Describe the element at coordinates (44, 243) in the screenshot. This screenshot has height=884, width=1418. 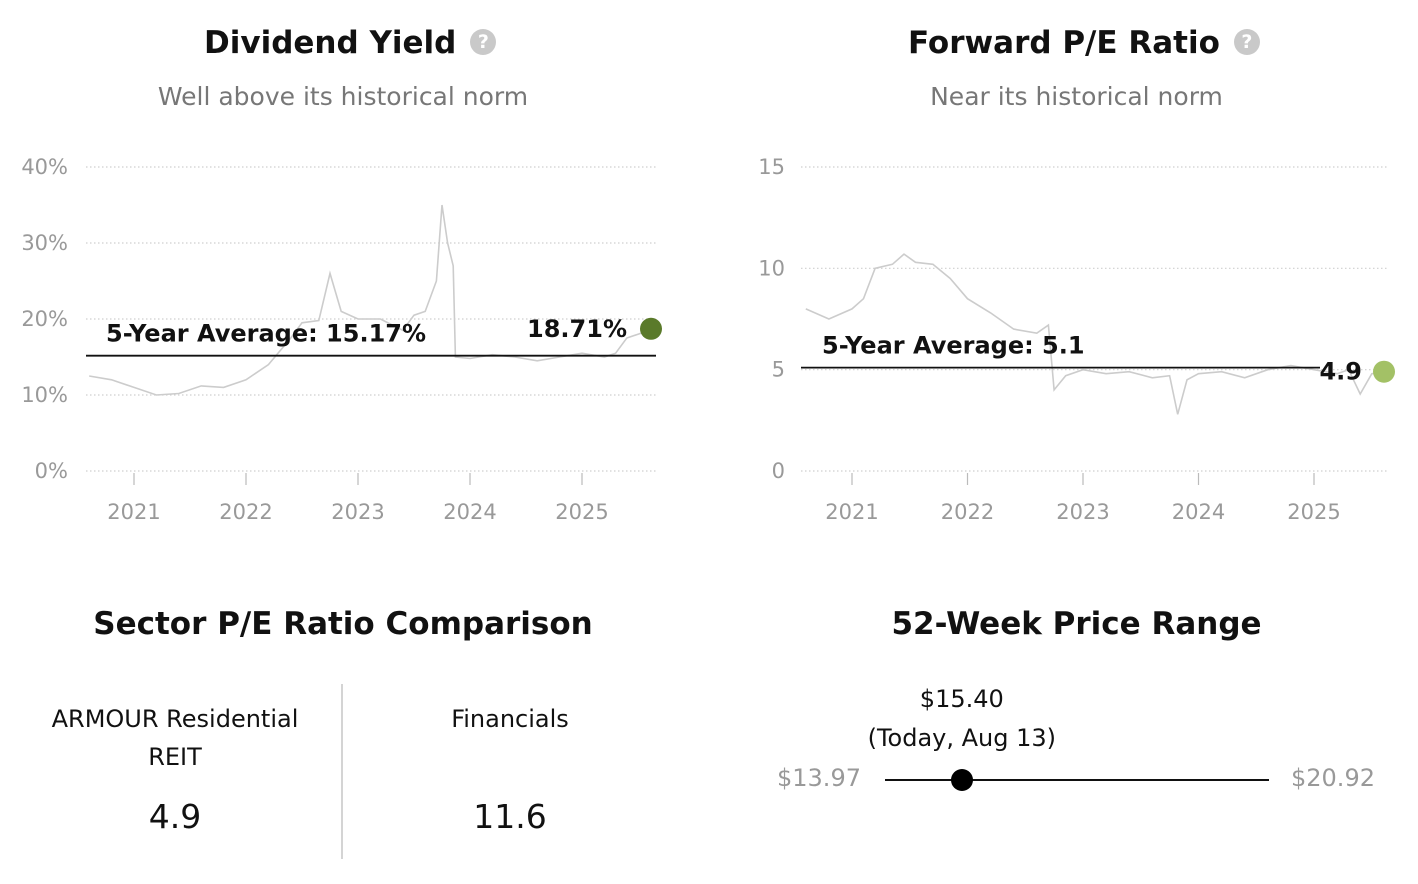
I see `y-tick-label: 30%` at that location.